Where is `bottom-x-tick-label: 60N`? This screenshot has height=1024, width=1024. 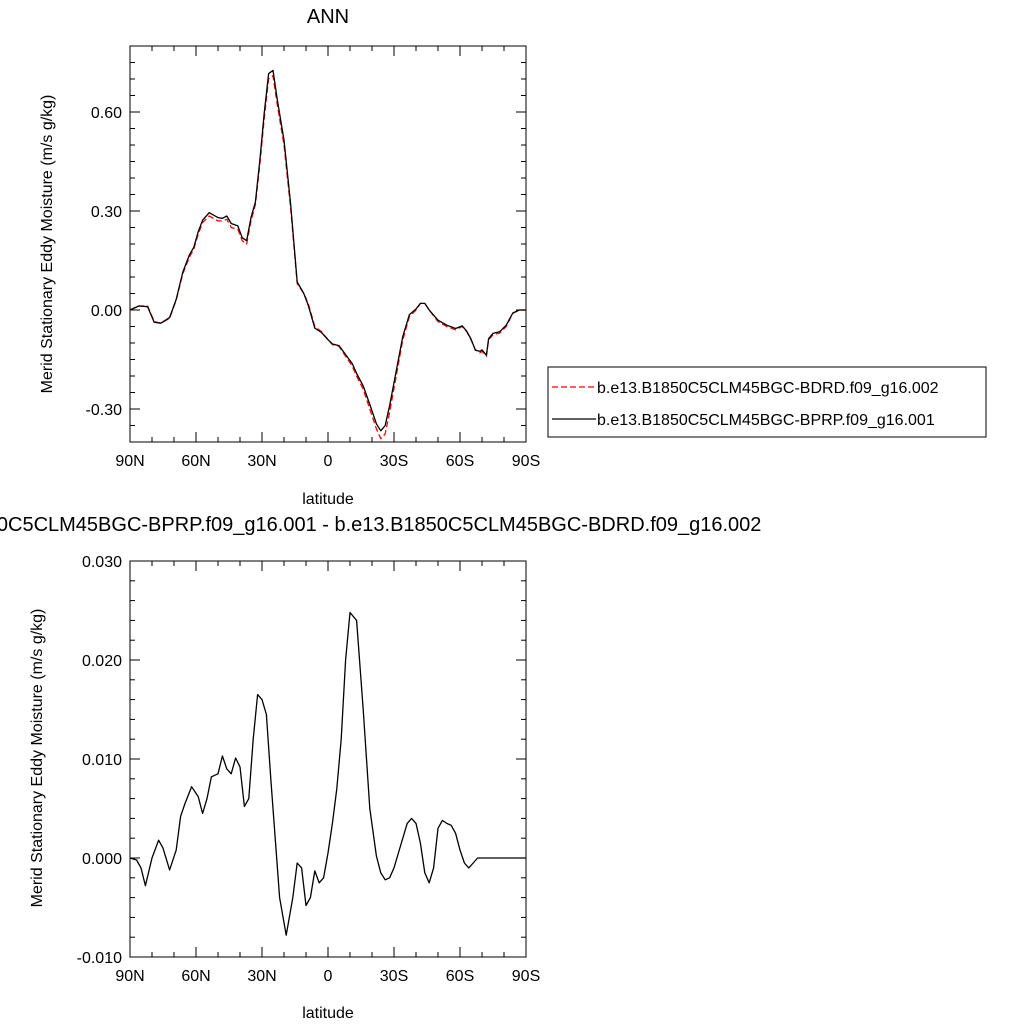
bottom-x-tick-label: 60N is located at coordinates (195, 976).